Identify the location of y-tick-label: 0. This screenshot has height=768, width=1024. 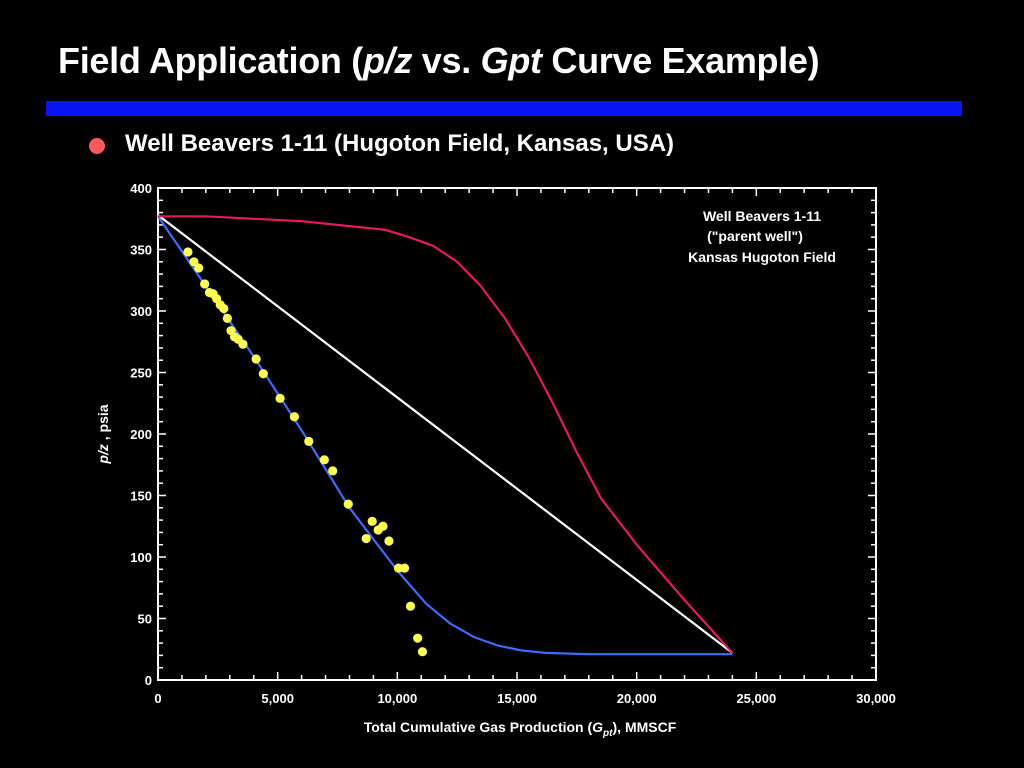
(148, 680).